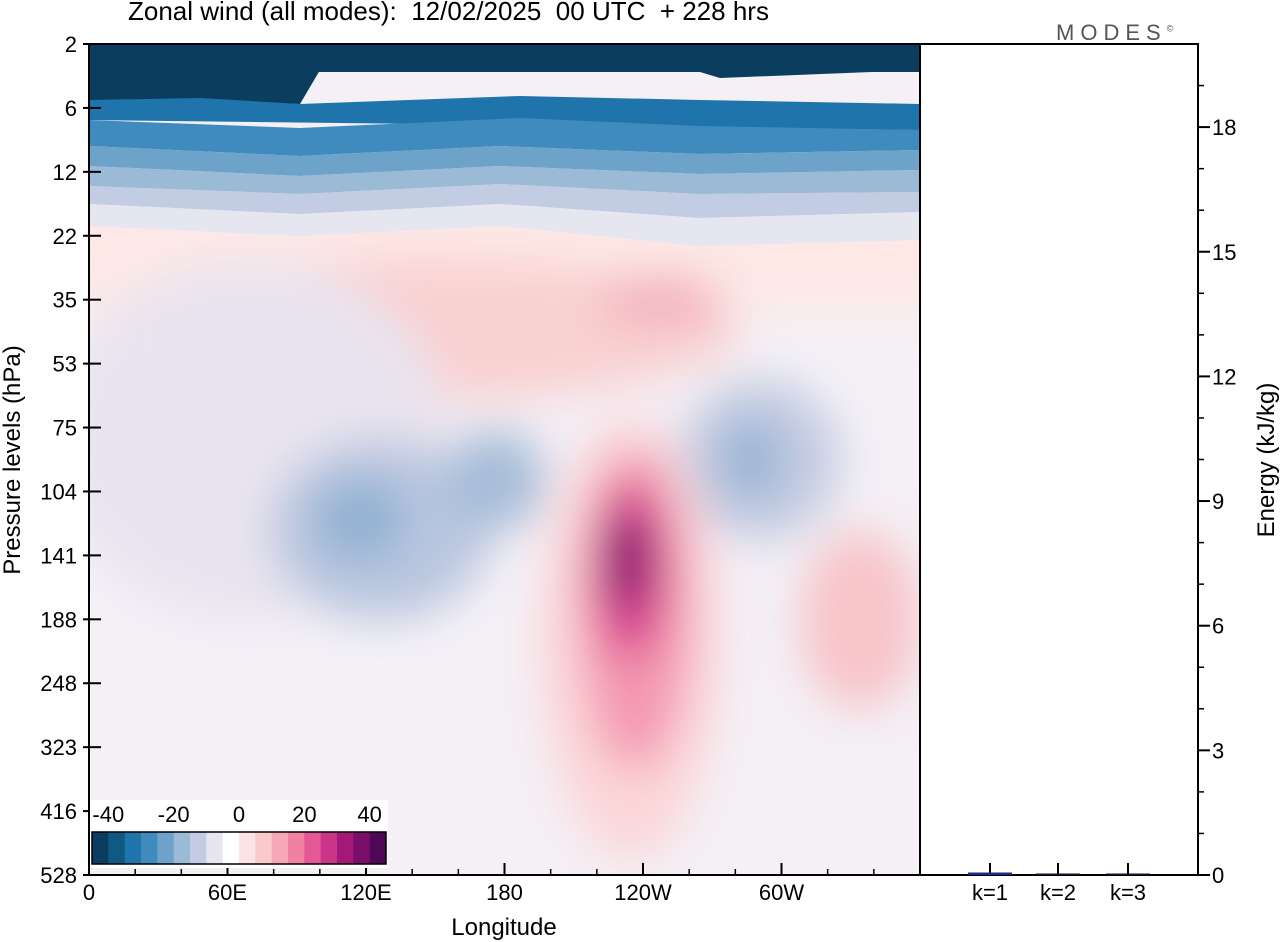  What do you see at coordinates (504, 892) in the screenshot?
I see `x-tick-label: 180` at bounding box center [504, 892].